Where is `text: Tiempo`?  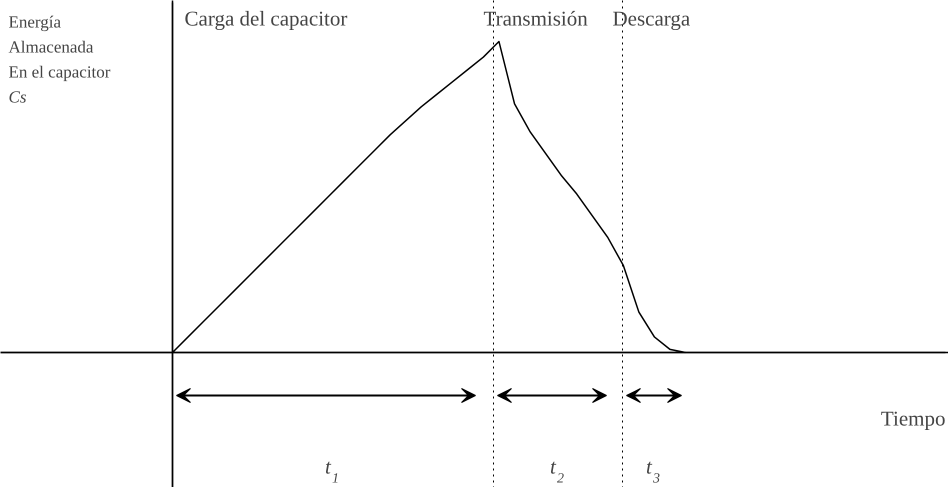
text: Tiempo is located at coordinates (913, 418).